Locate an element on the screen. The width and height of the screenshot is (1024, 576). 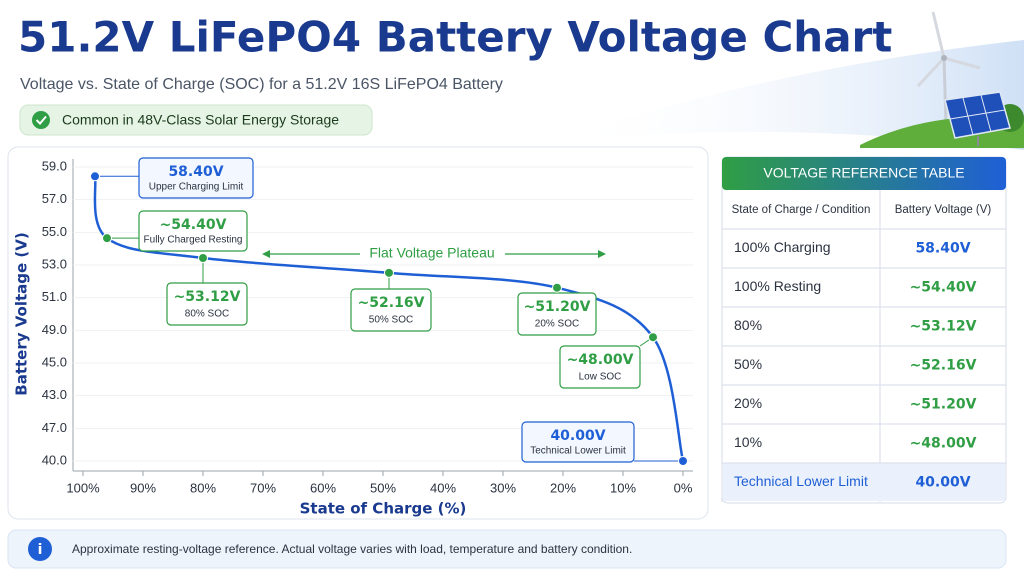
x-axis-label: State of Charge (%) is located at coordinates (383, 509).